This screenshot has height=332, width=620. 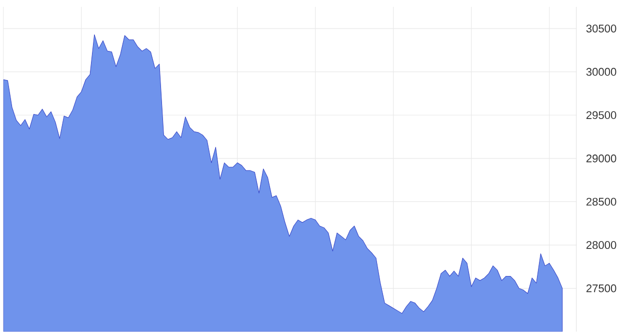 What do you see at coordinates (601, 158) in the screenshot?
I see `y-tick-label: 29000` at bounding box center [601, 158].